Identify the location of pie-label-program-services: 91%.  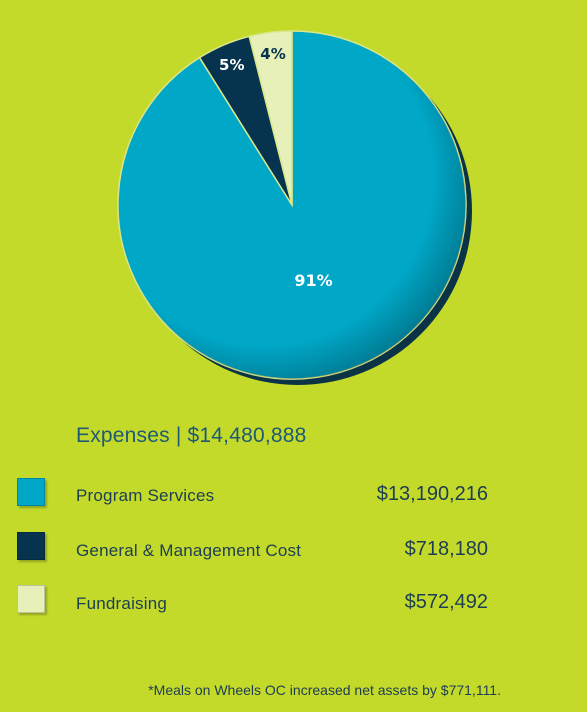
(313, 280).